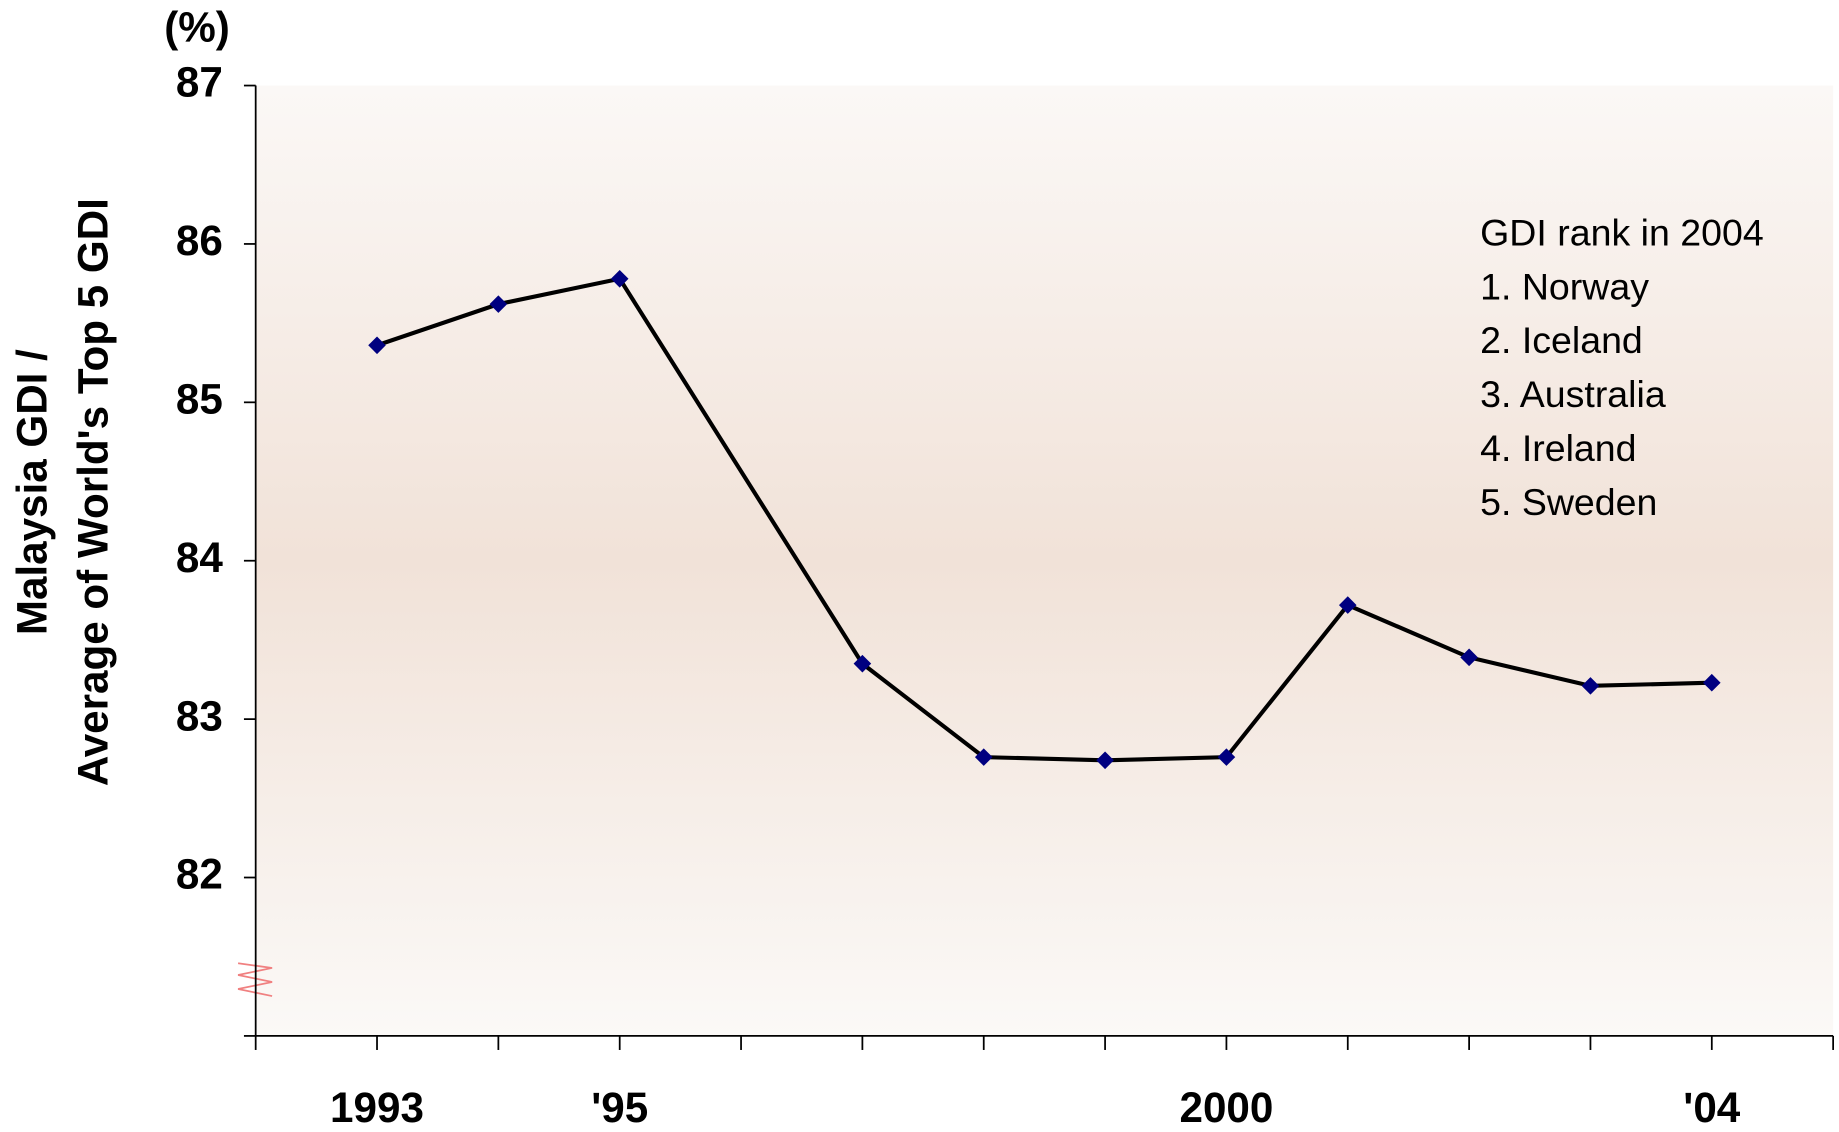 This screenshot has height=1132, width=1839. What do you see at coordinates (1712, 1107) in the screenshot?
I see `x-tick-label: '04` at bounding box center [1712, 1107].